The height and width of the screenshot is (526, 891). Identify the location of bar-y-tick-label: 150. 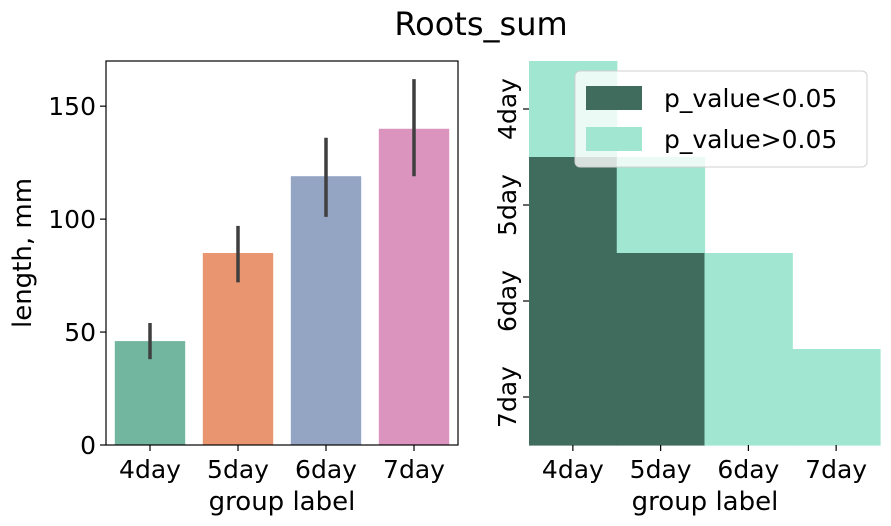
(72, 106).